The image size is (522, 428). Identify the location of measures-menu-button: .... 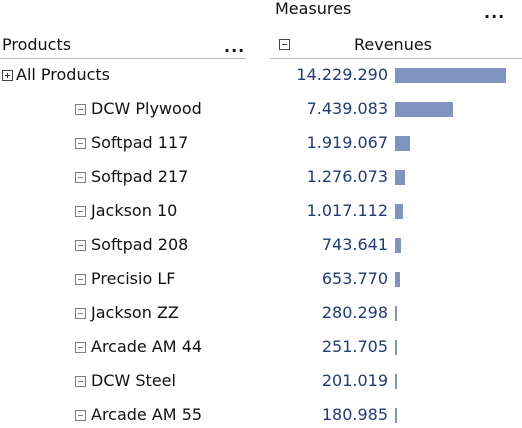
(495, 12).